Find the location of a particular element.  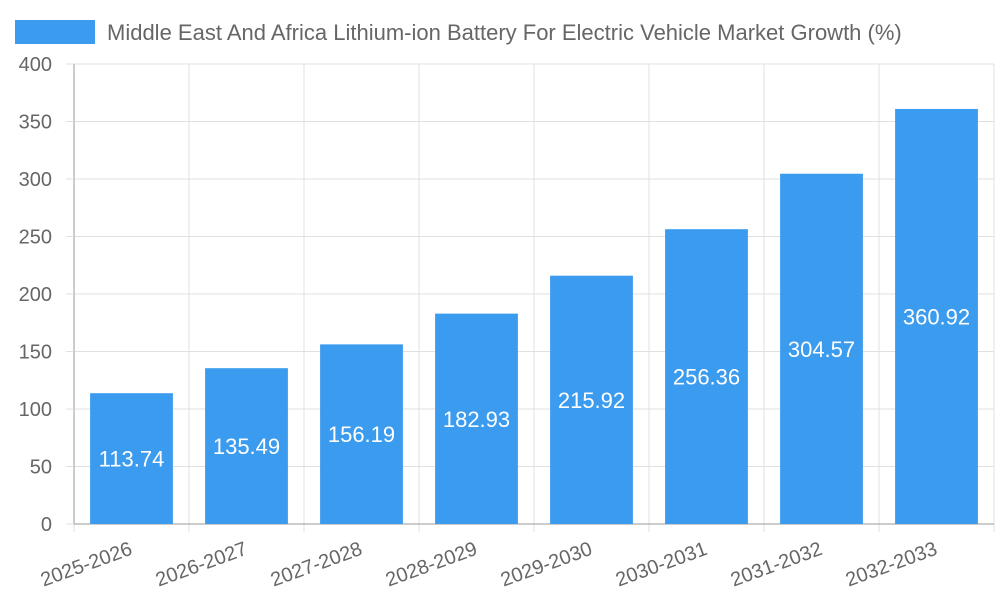

x-tick-label: 2027-2028 is located at coordinates (316, 564).